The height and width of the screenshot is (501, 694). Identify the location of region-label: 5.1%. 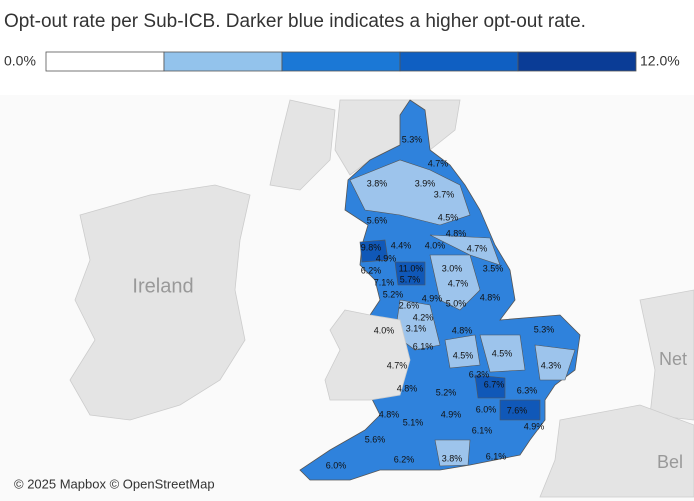
(413, 422).